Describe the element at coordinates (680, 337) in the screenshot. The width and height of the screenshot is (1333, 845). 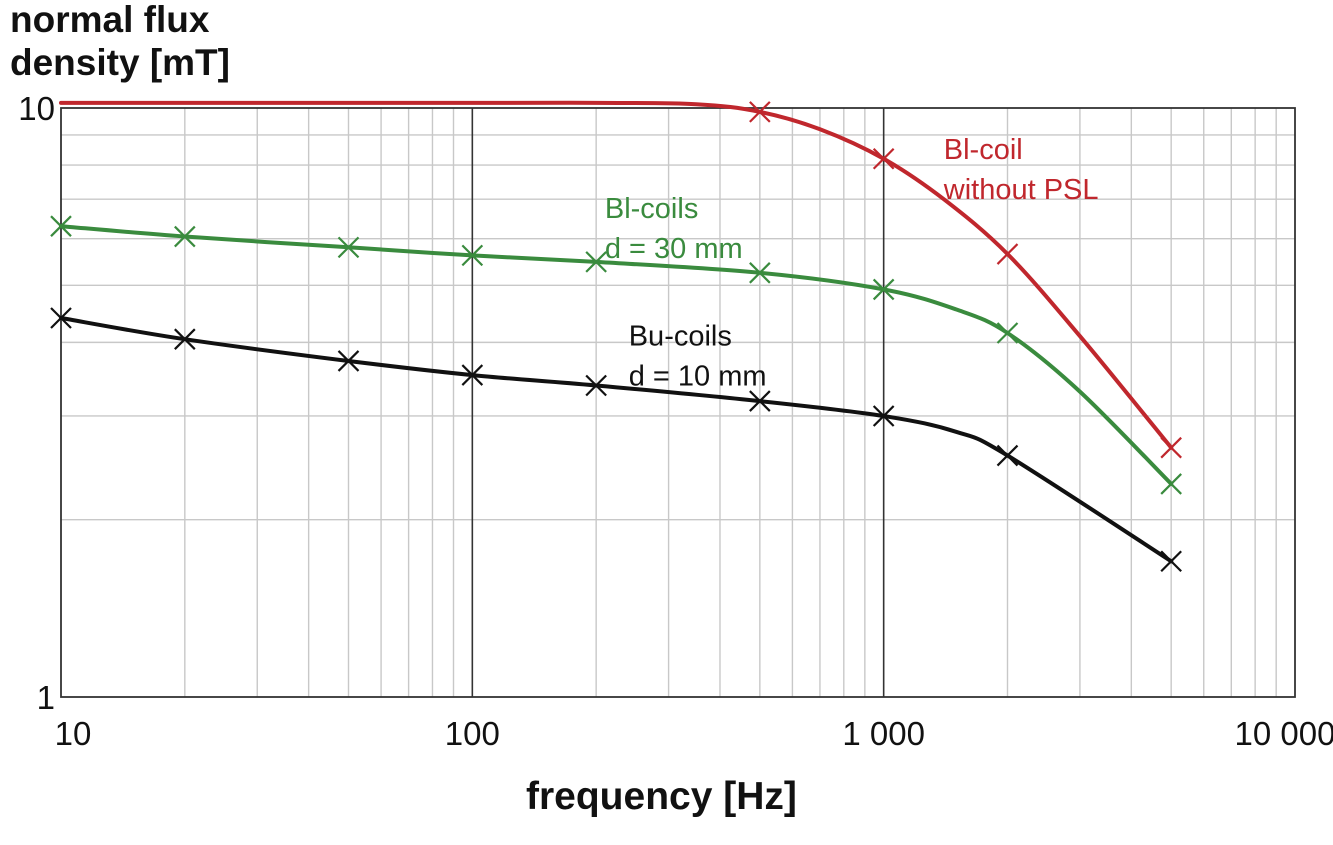
I see `series-label: Bu-coils` at that location.